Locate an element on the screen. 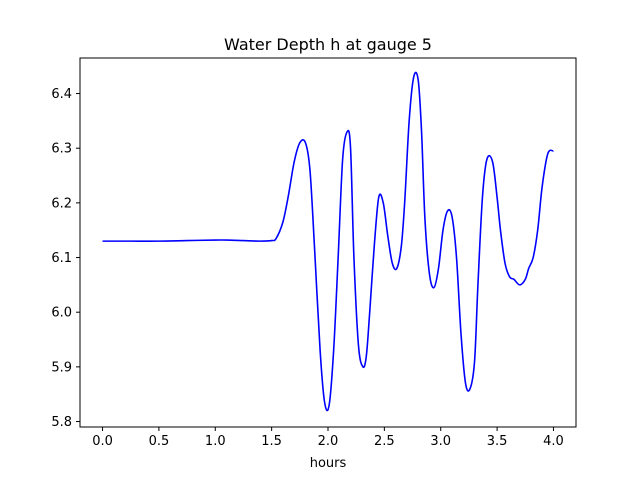  x-tick-label: 1.0 is located at coordinates (215, 441).